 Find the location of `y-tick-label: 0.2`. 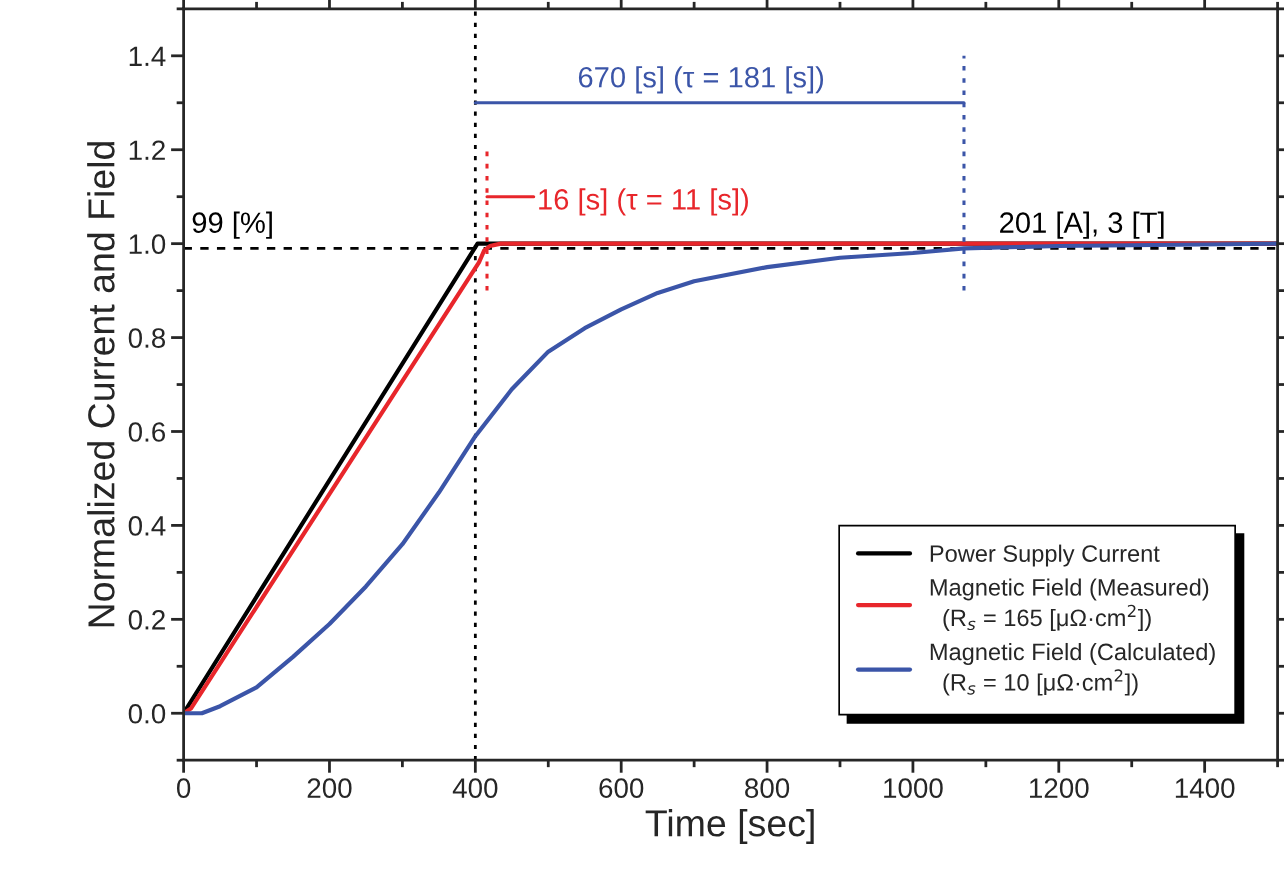

y-tick-label: 0.2 is located at coordinates (146, 620).